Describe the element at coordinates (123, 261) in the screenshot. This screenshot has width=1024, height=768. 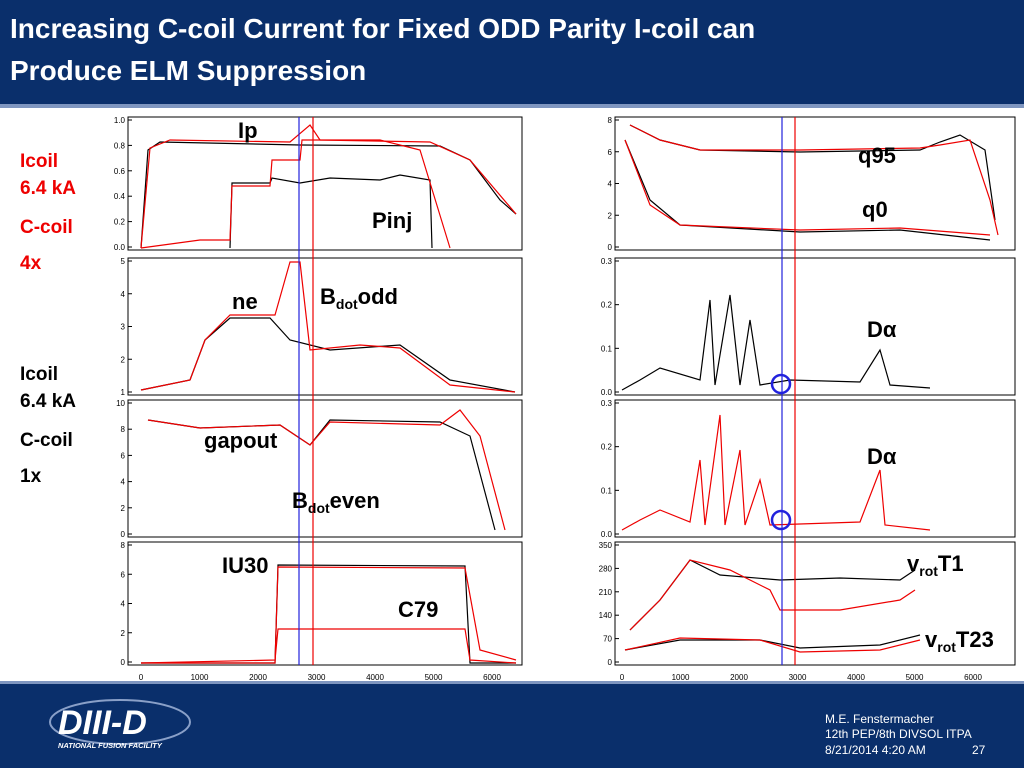
I see `y-tick-label: 5` at that location.